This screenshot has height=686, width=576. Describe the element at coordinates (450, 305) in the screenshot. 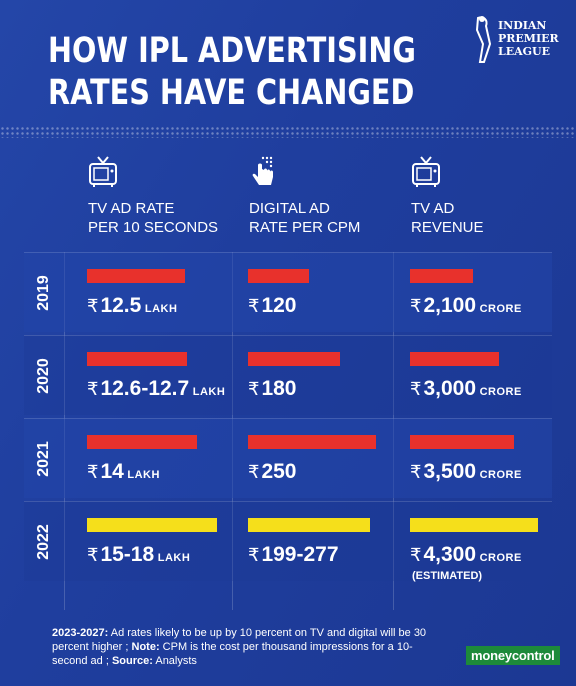

I see `value-number: 2,100` at that location.